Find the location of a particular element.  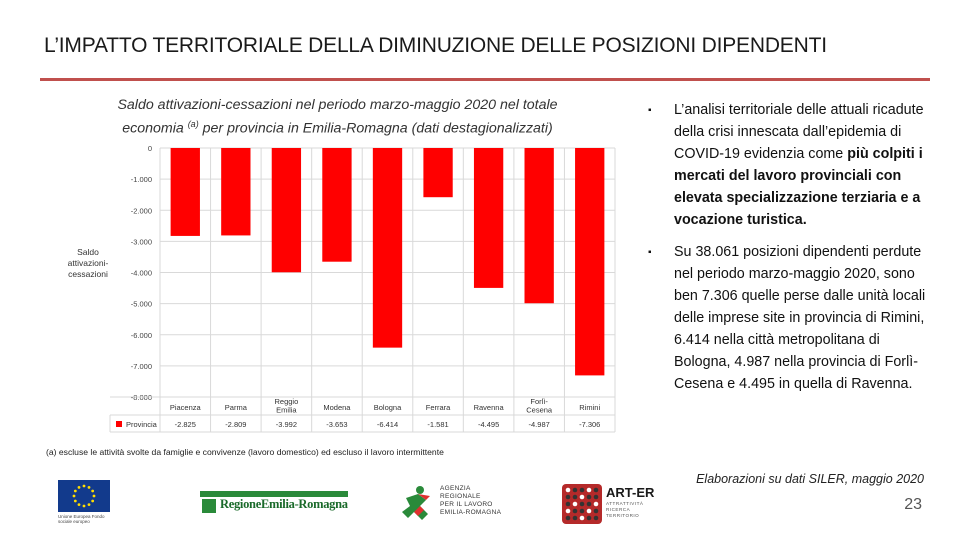

x-category-label: Rimini is located at coordinates (589, 407).